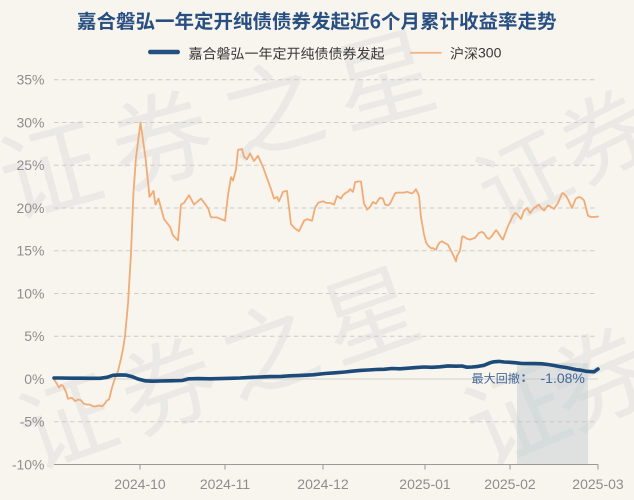 This screenshot has width=634, height=500. Describe the element at coordinates (140, 484) in the screenshot. I see `svg-text: 2024-10` at that location.